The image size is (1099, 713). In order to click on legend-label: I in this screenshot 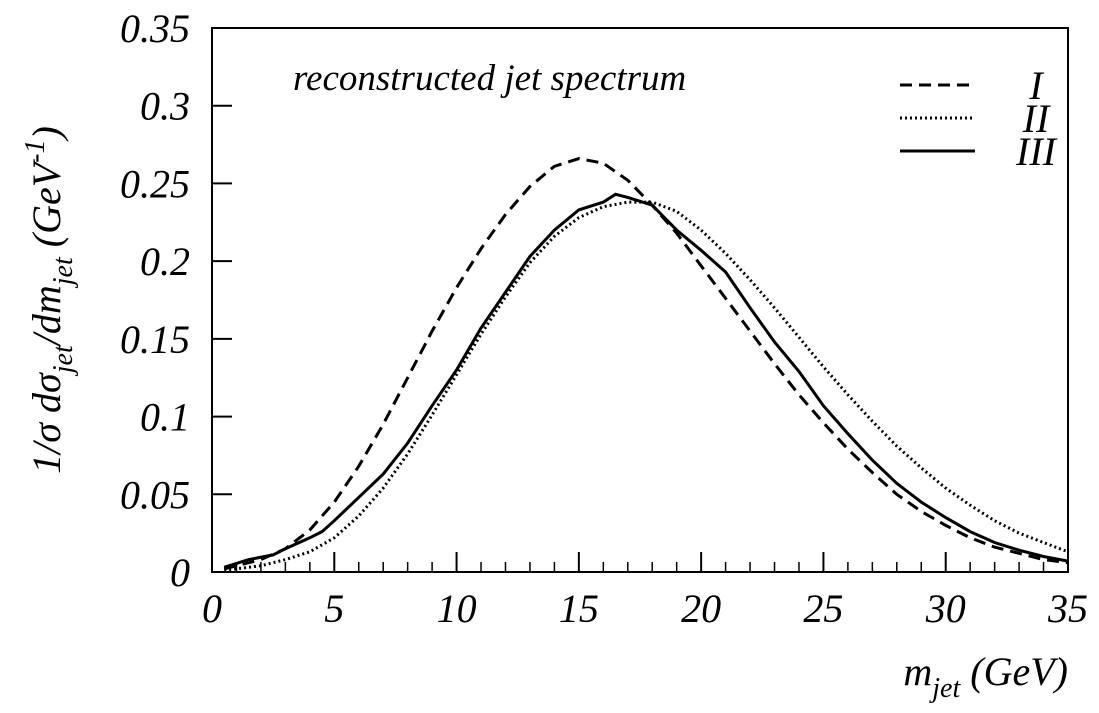, I will do `click(1036, 85)`.